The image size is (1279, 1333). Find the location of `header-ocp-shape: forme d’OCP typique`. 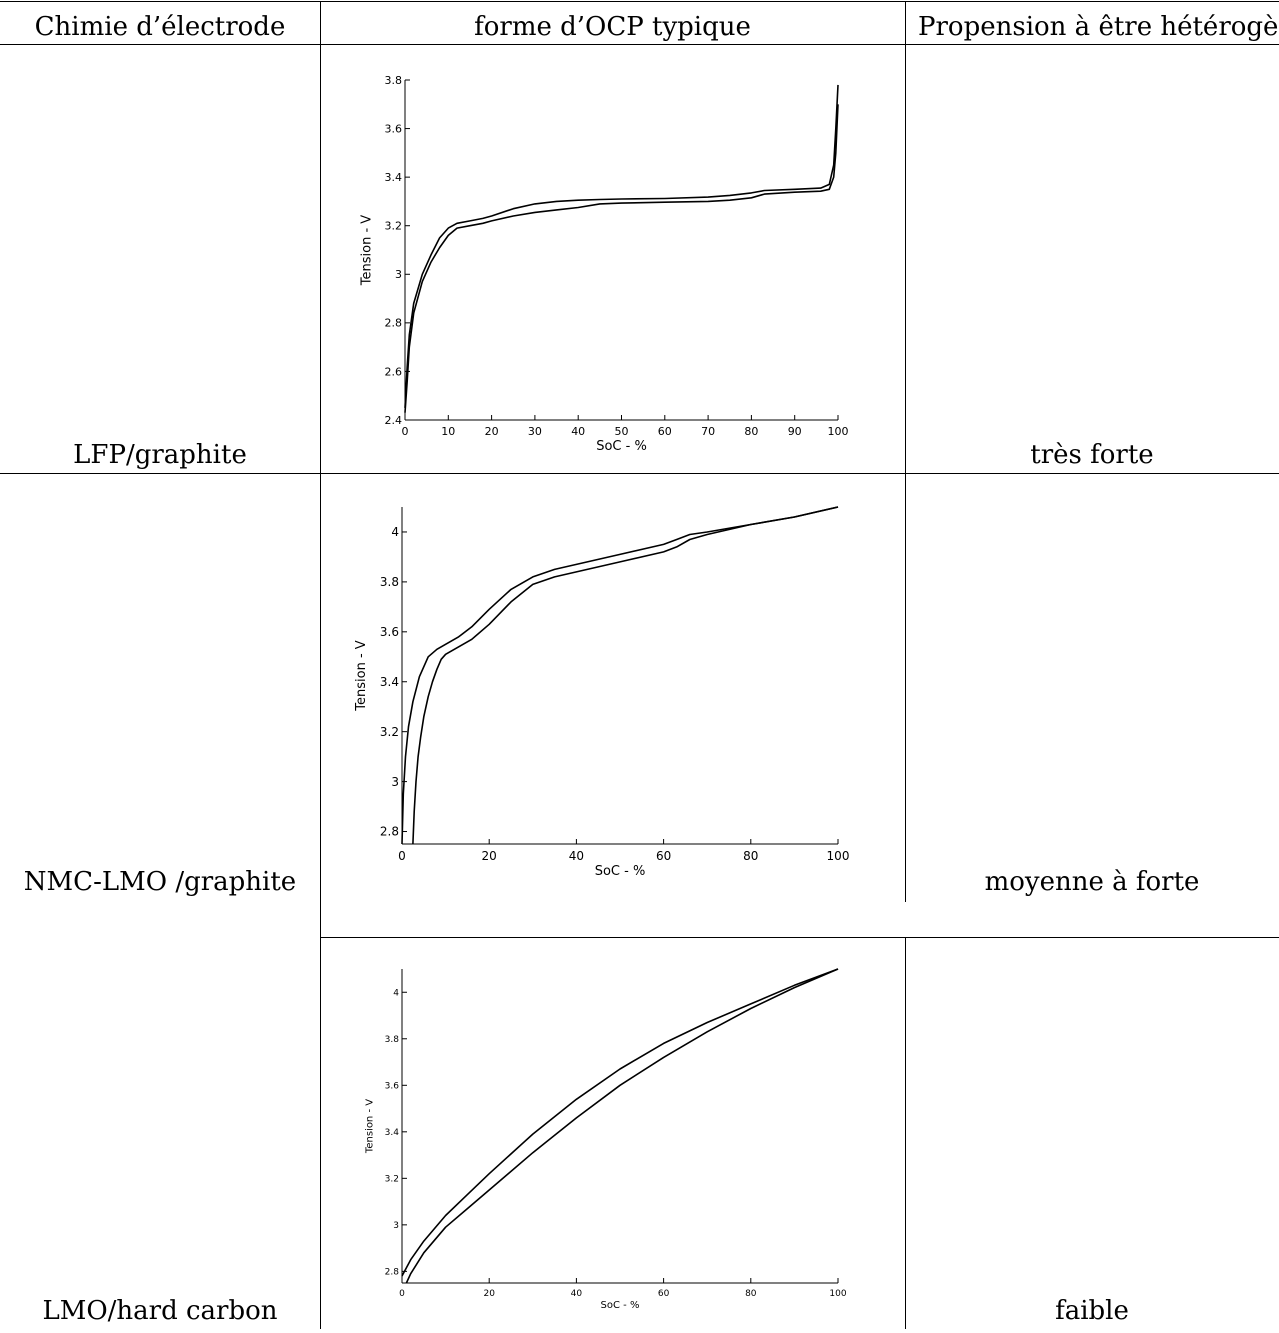

header-ocp-shape: forme d’OCP typique is located at coordinates (612, 27).